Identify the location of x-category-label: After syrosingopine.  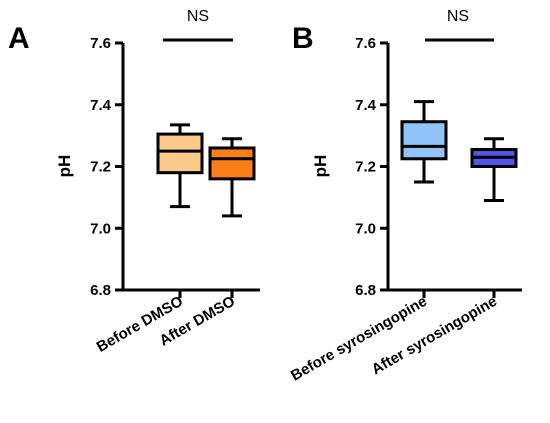
(434, 336).